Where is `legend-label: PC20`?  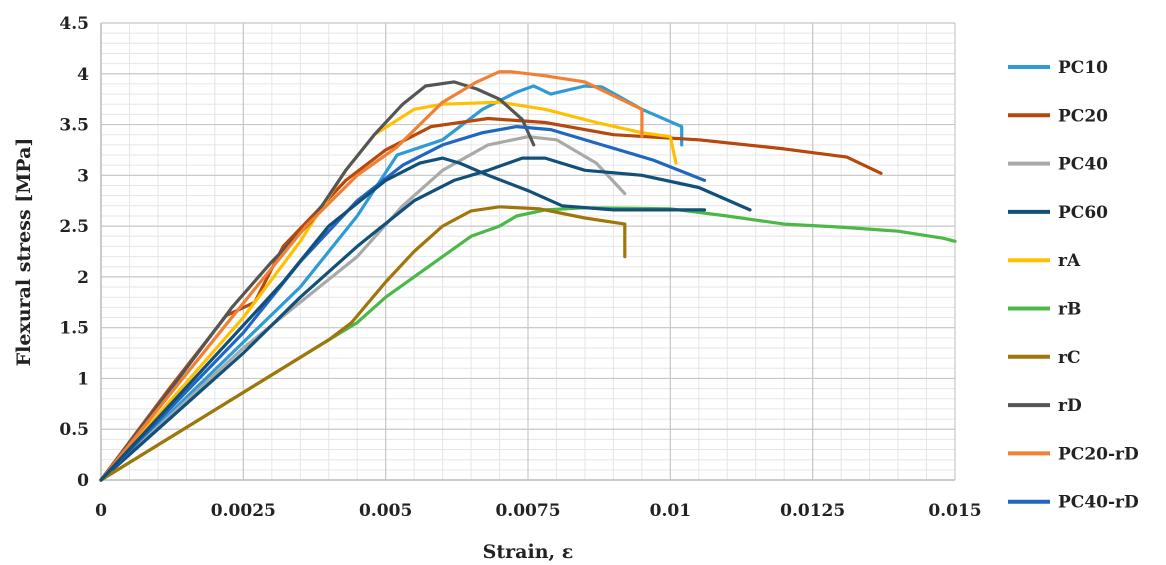
legend-label: PC20 is located at coordinates (1083, 116).